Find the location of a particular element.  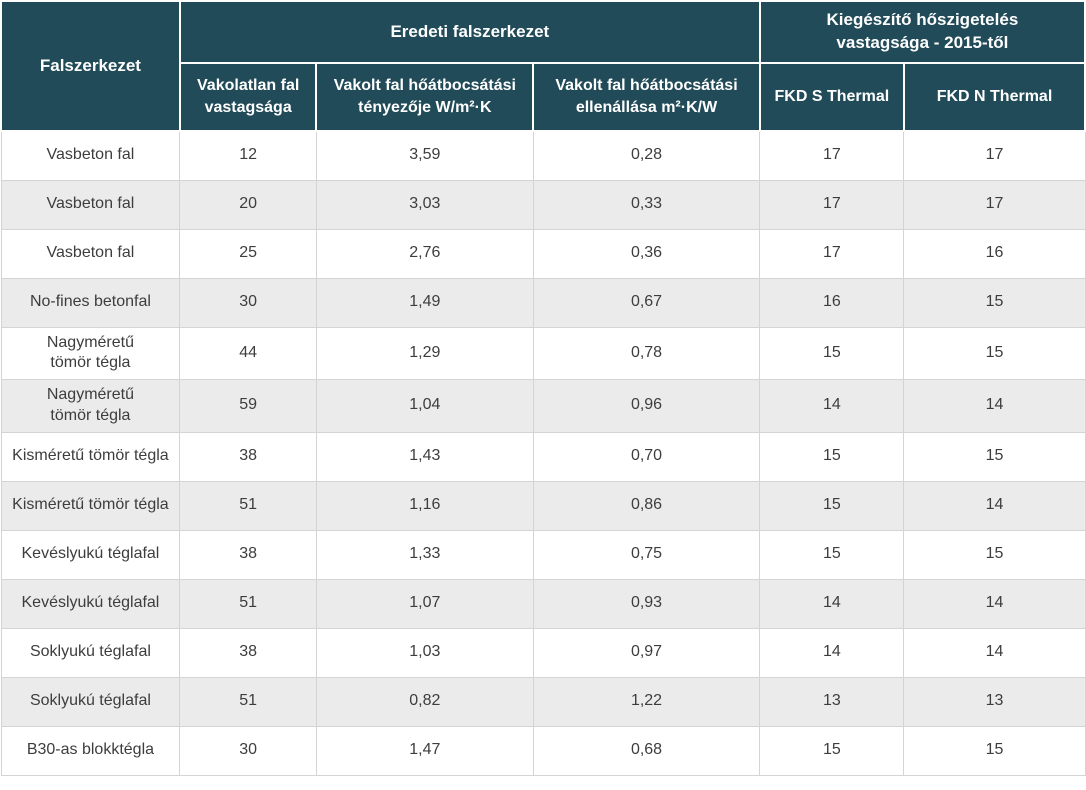

header-group-eredeti-falszerkezet: Eredeti falszerkezet is located at coordinates (469, 32).